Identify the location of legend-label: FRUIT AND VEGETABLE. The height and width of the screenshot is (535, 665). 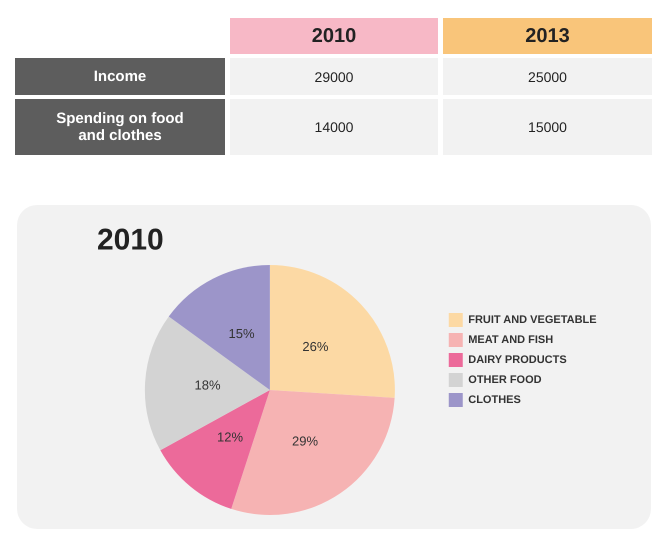
(532, 320).